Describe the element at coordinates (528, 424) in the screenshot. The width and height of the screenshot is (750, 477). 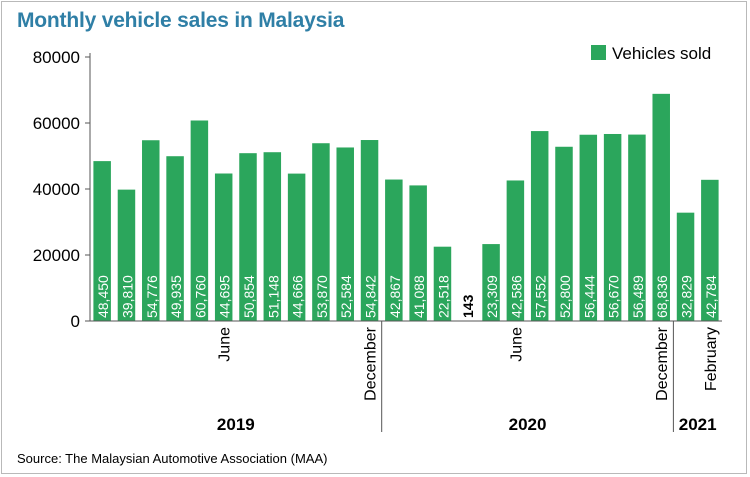
I see `year-label: 2020` at that location.